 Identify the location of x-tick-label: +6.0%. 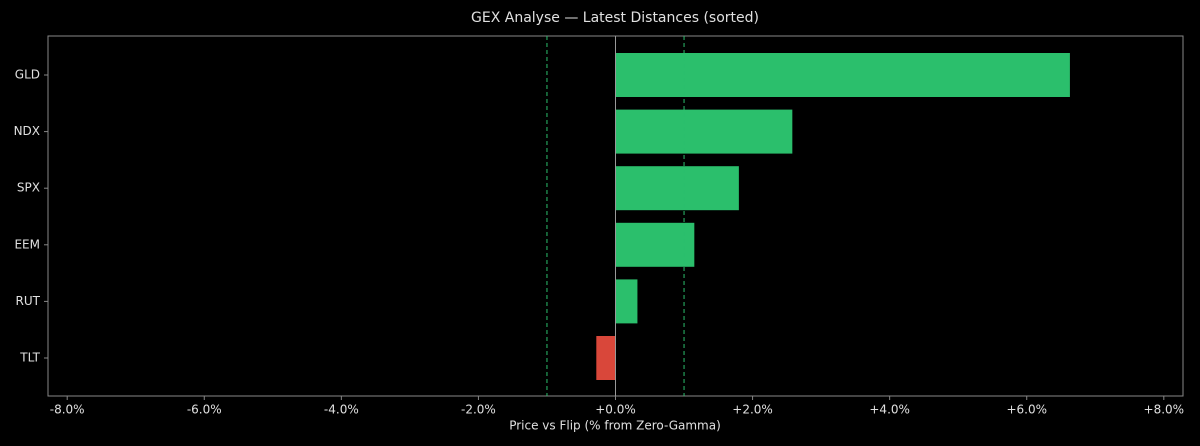
(1026, 410).